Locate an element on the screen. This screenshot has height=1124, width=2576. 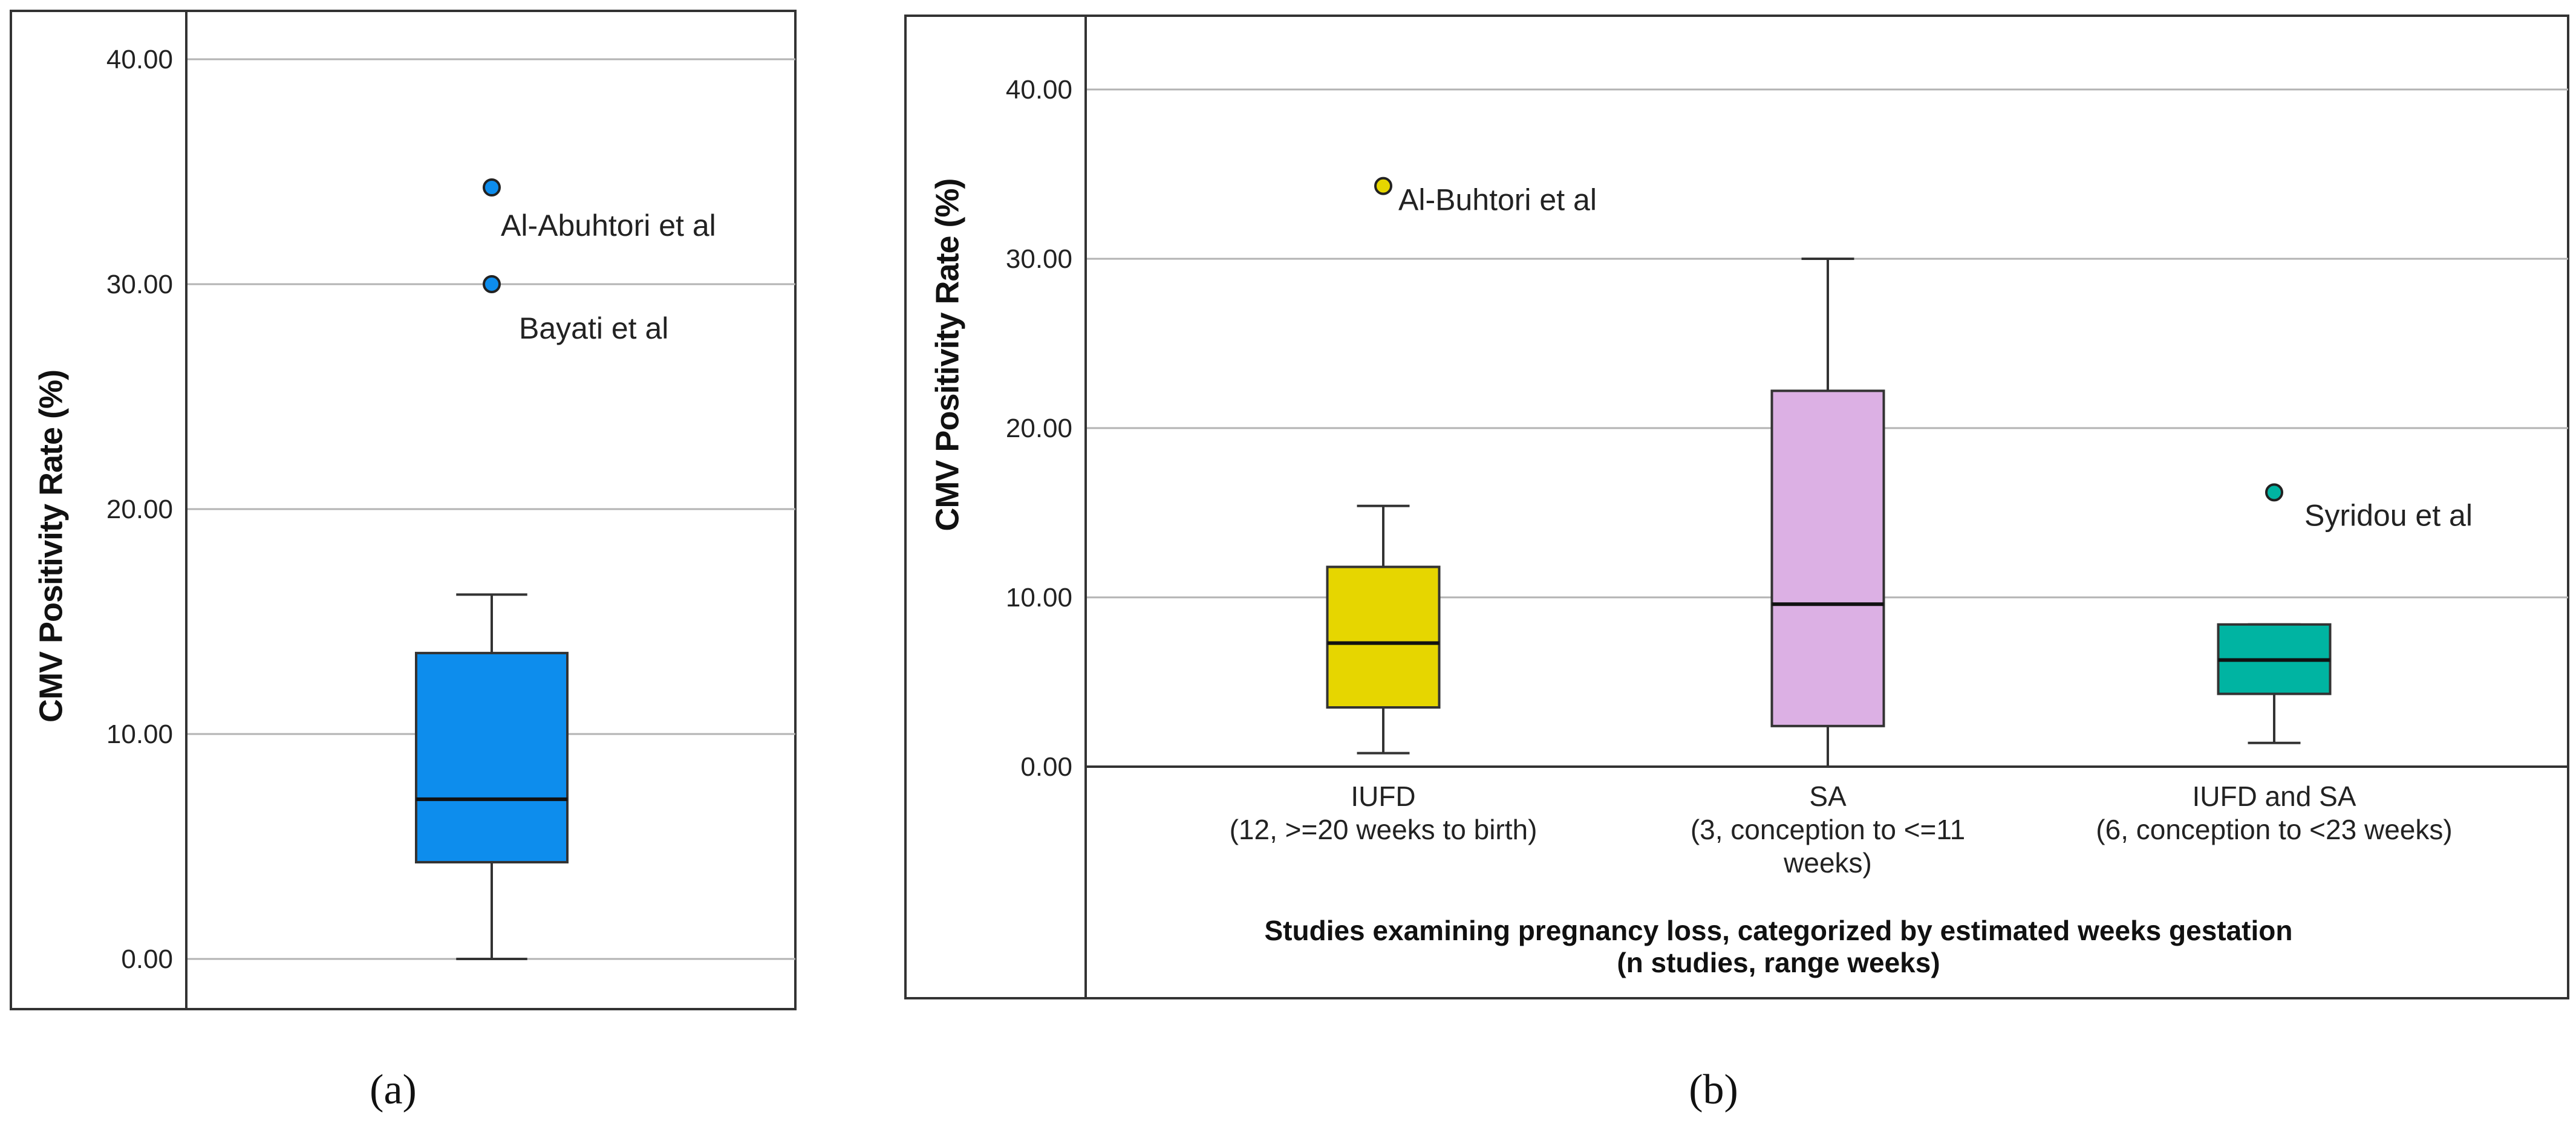
outlier-label: Al-Abuhtori et al is located at coordinates (608, 226).